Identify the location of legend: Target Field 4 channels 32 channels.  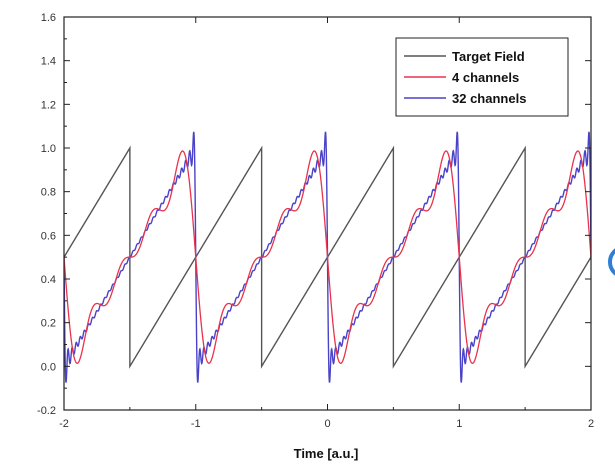
(482, 77).